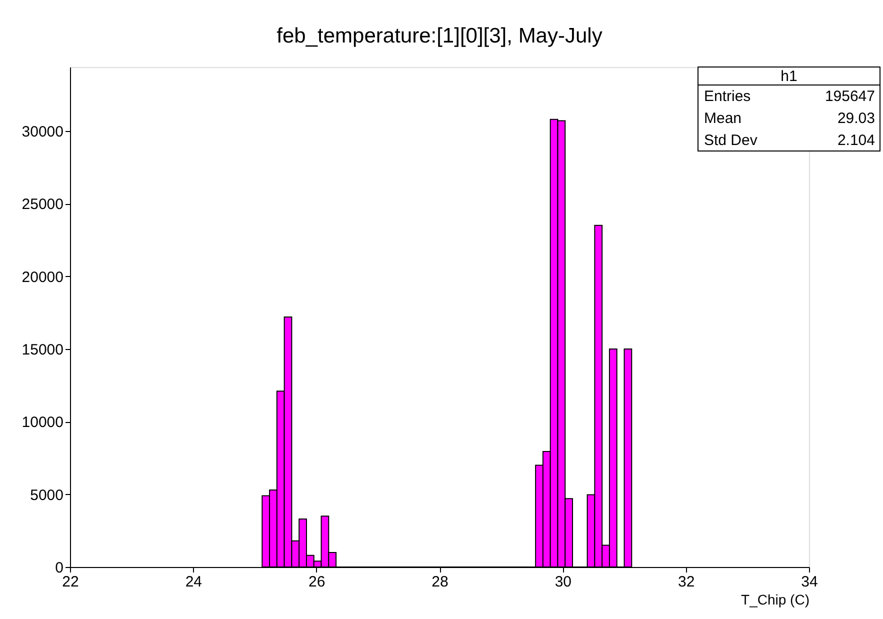  Describe the element at coordinates (440, 582) in the screenshot. I see `x-tick-label: 28` at that location.